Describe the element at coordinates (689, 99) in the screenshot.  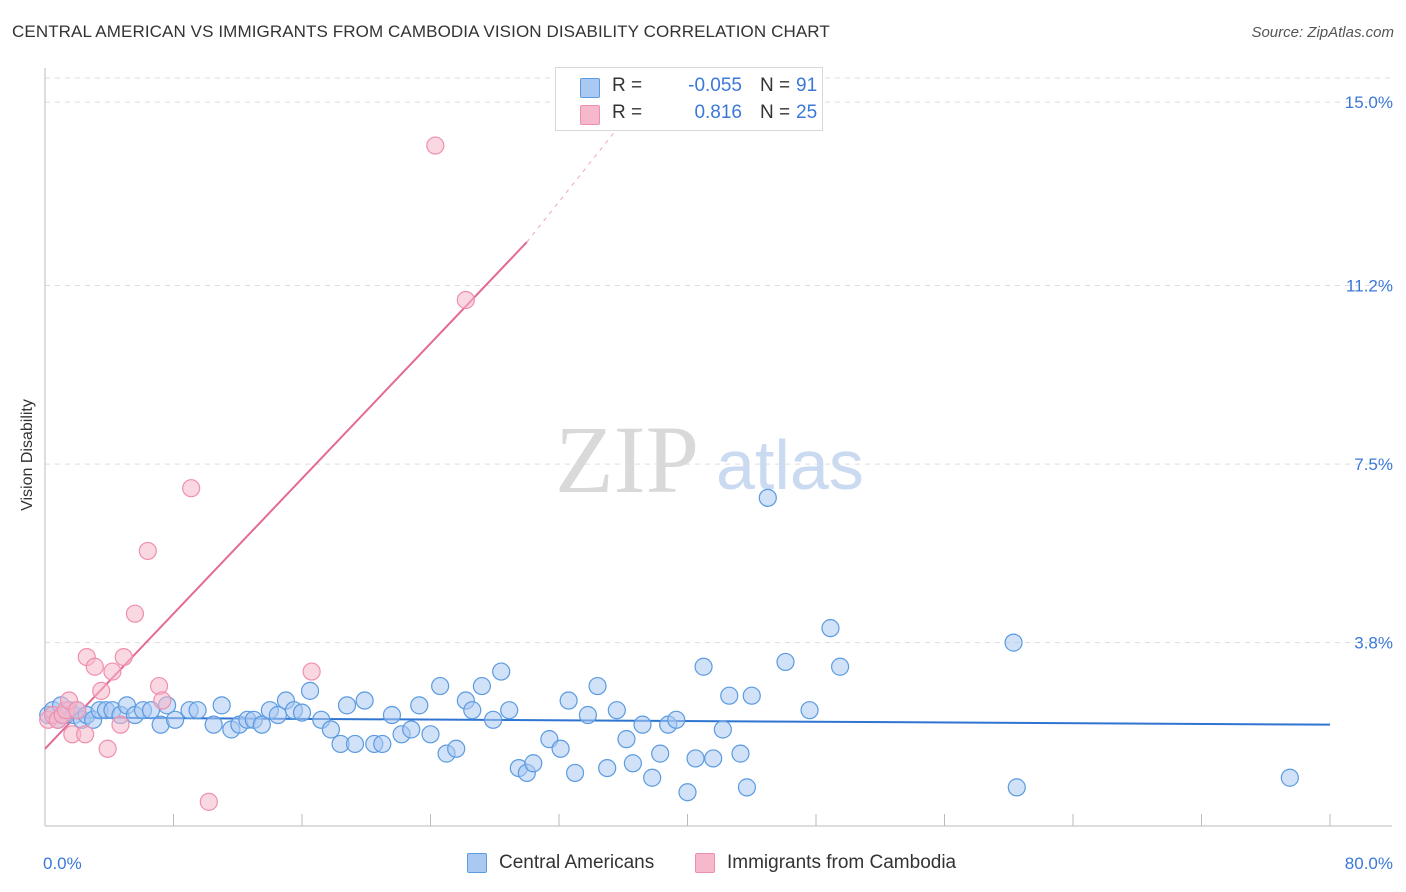
I see `stats-legend: R = -0.055 N = 91 R = 0.816 N = 25` at that location.